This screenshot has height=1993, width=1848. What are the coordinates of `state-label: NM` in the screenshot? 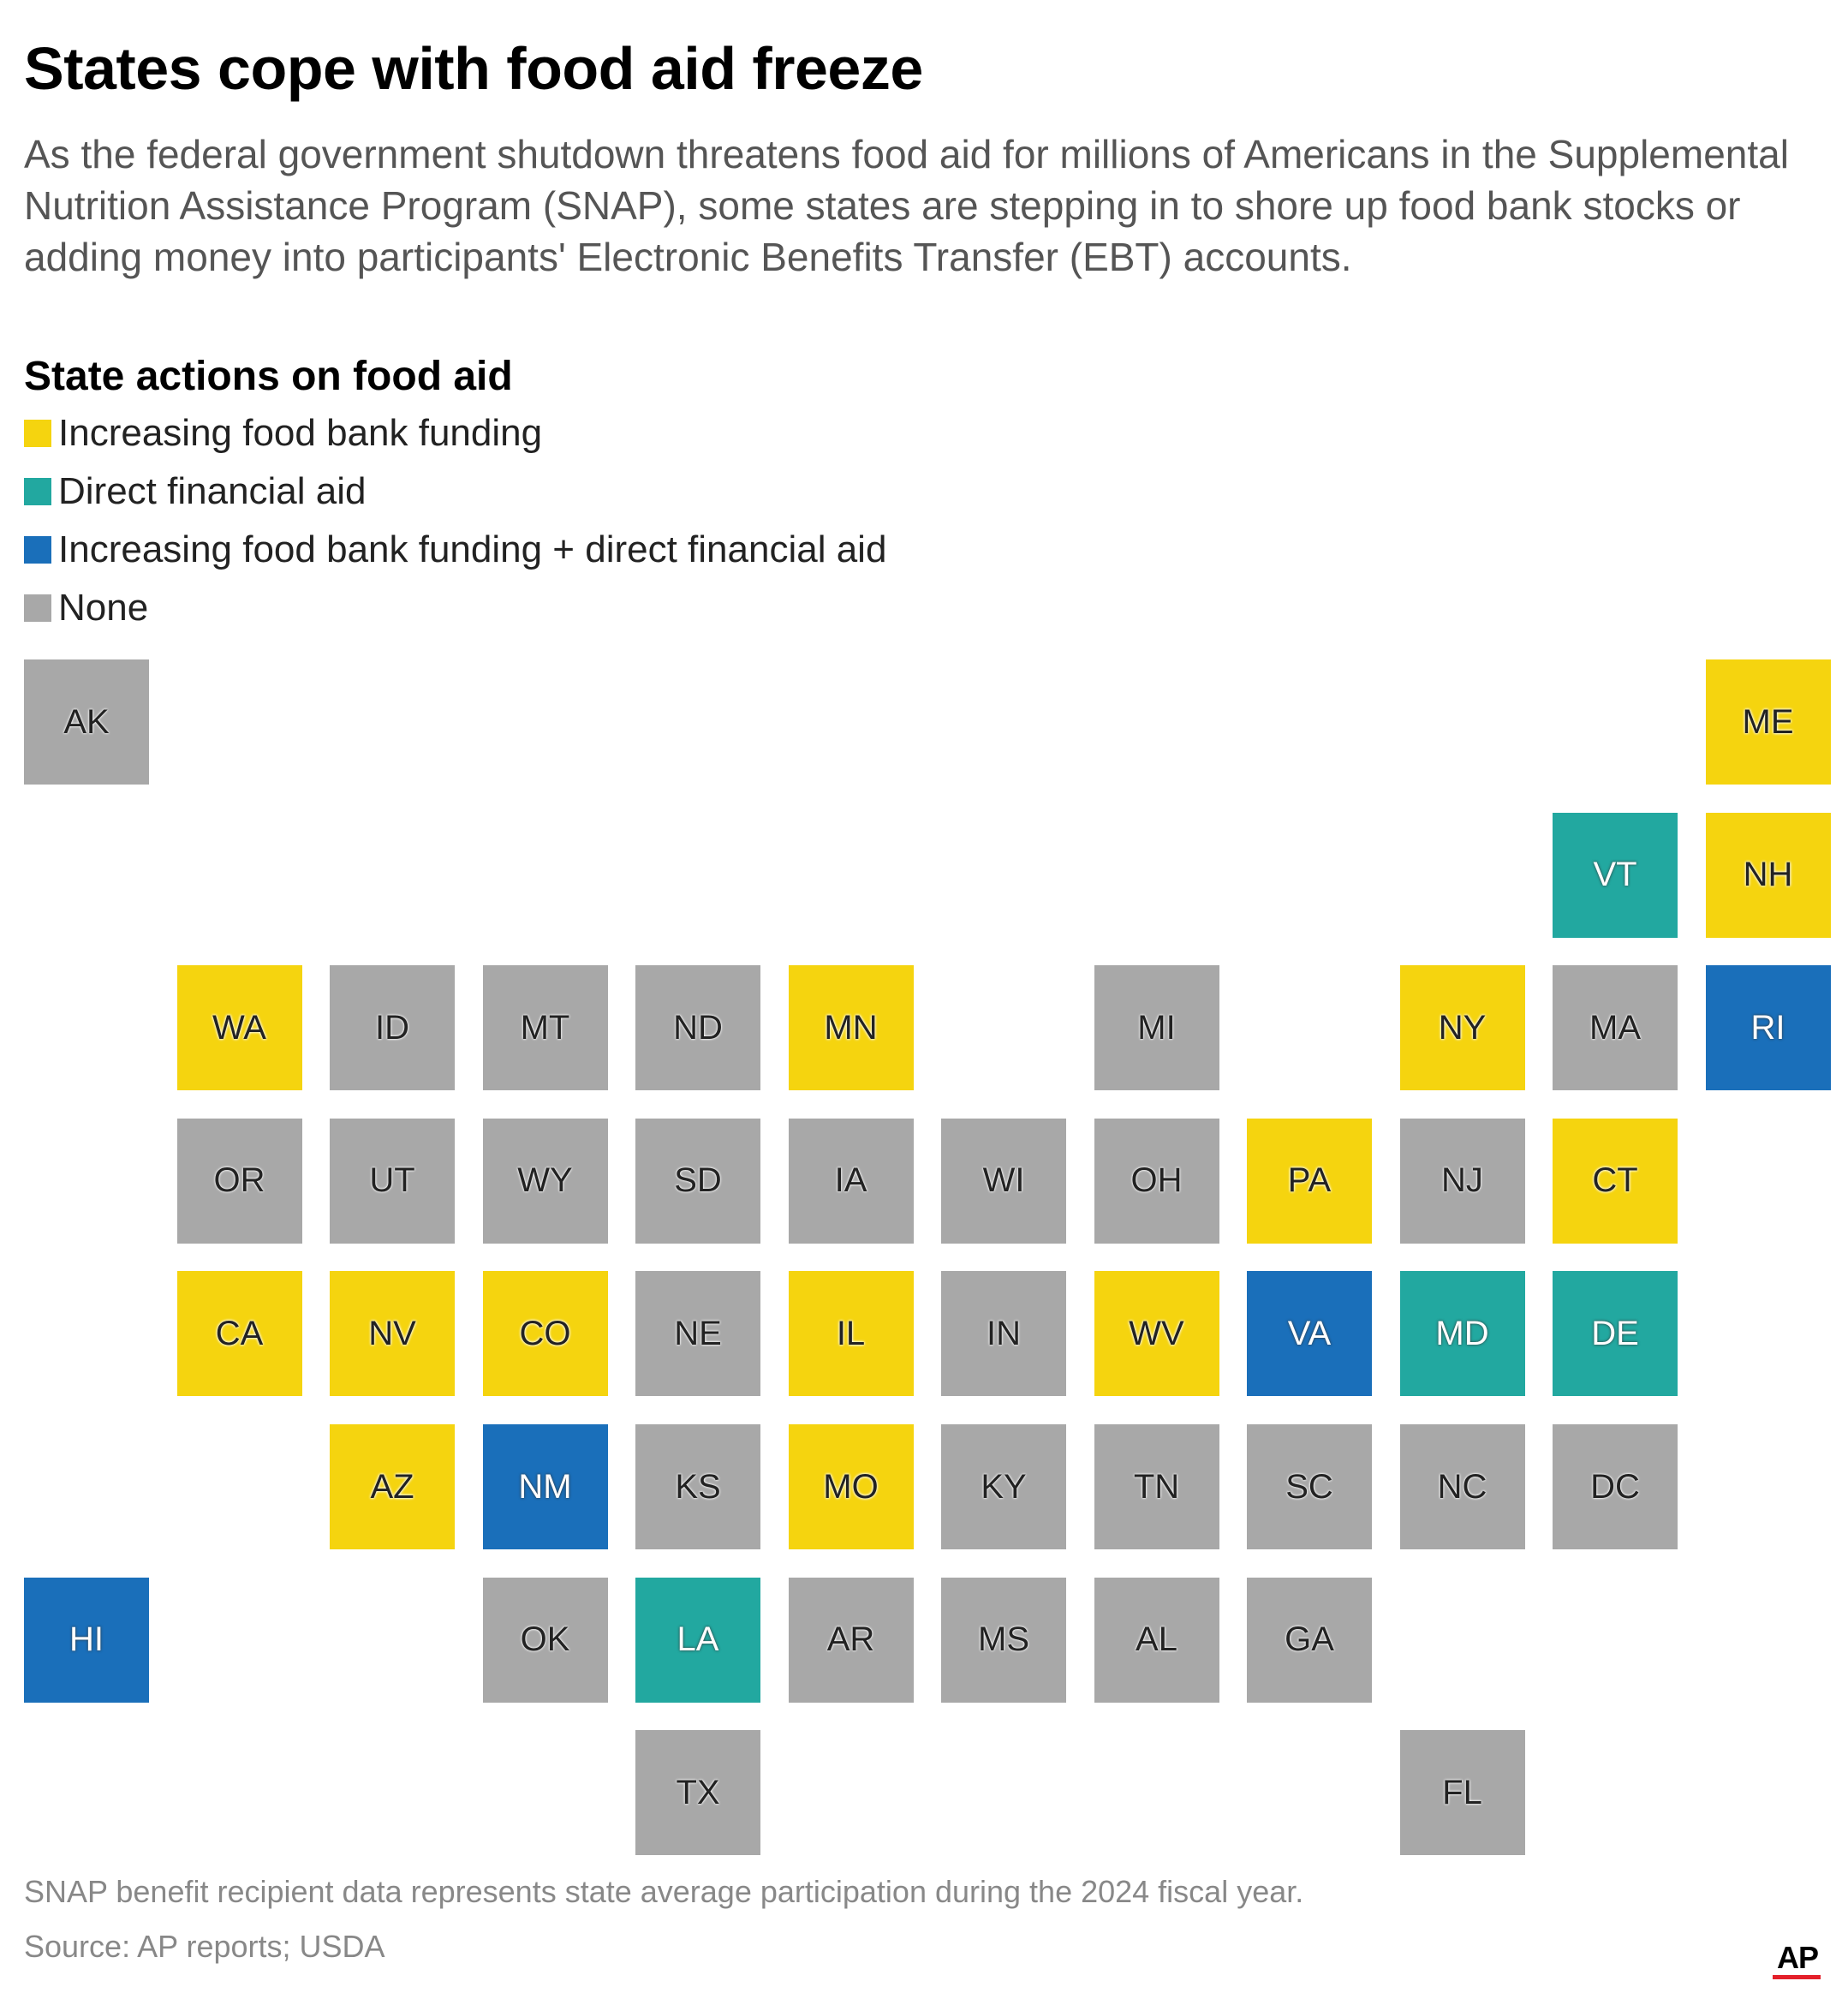 It's located at (545, 1486).